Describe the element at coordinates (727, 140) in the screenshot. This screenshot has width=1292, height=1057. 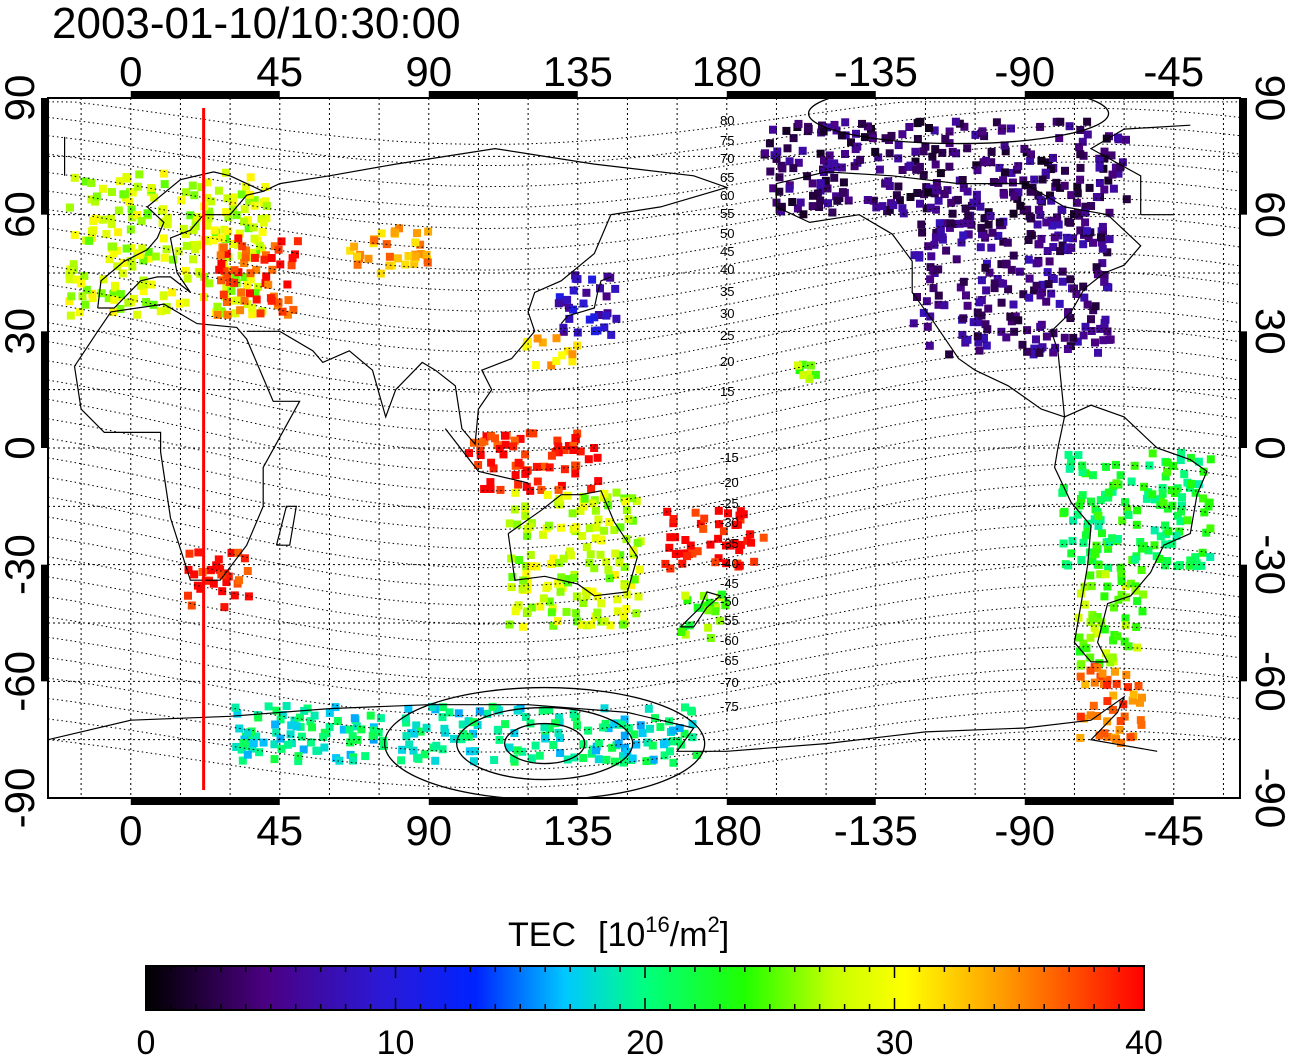
I see `contour-label: 75` at that location.